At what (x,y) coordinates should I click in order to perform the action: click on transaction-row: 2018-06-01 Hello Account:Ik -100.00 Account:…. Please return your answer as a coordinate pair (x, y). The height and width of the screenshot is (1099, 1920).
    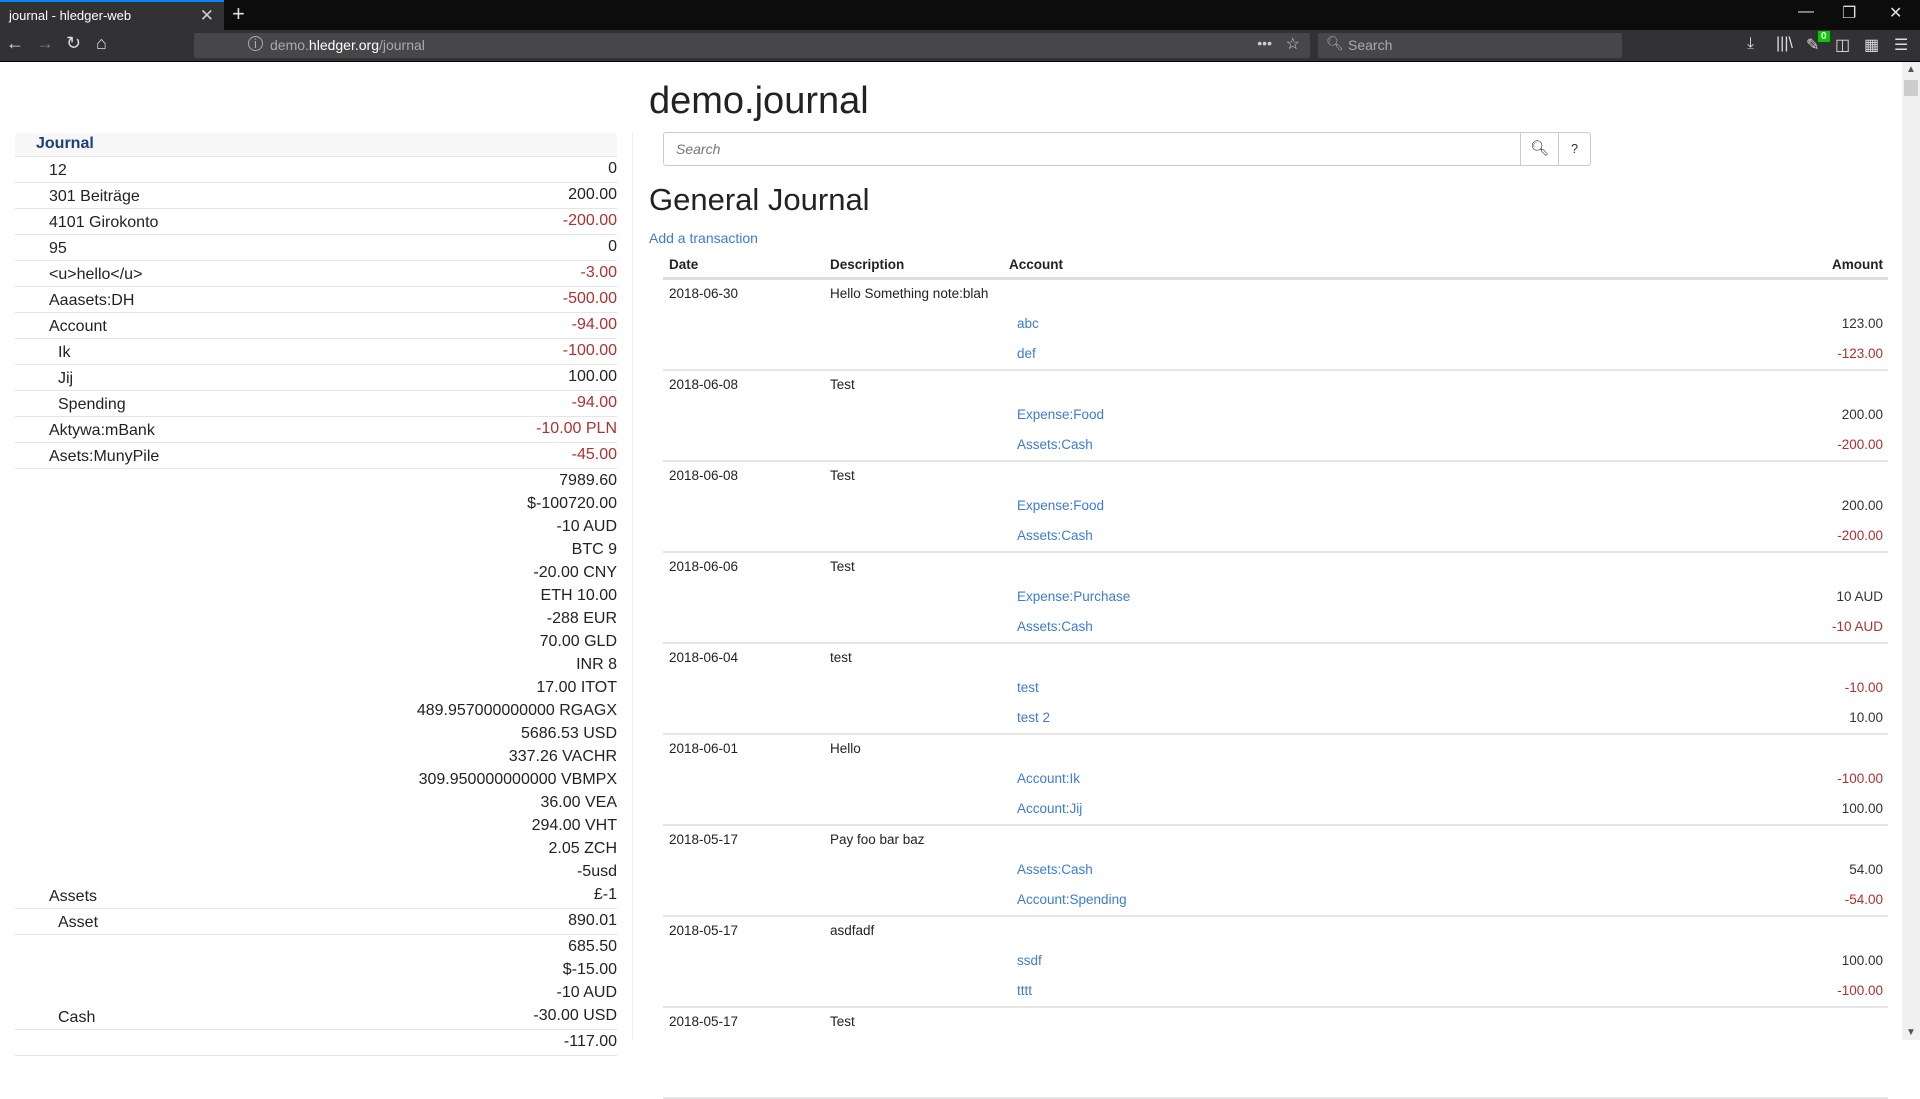
    Looking at the image, I should click on (1275, 780).